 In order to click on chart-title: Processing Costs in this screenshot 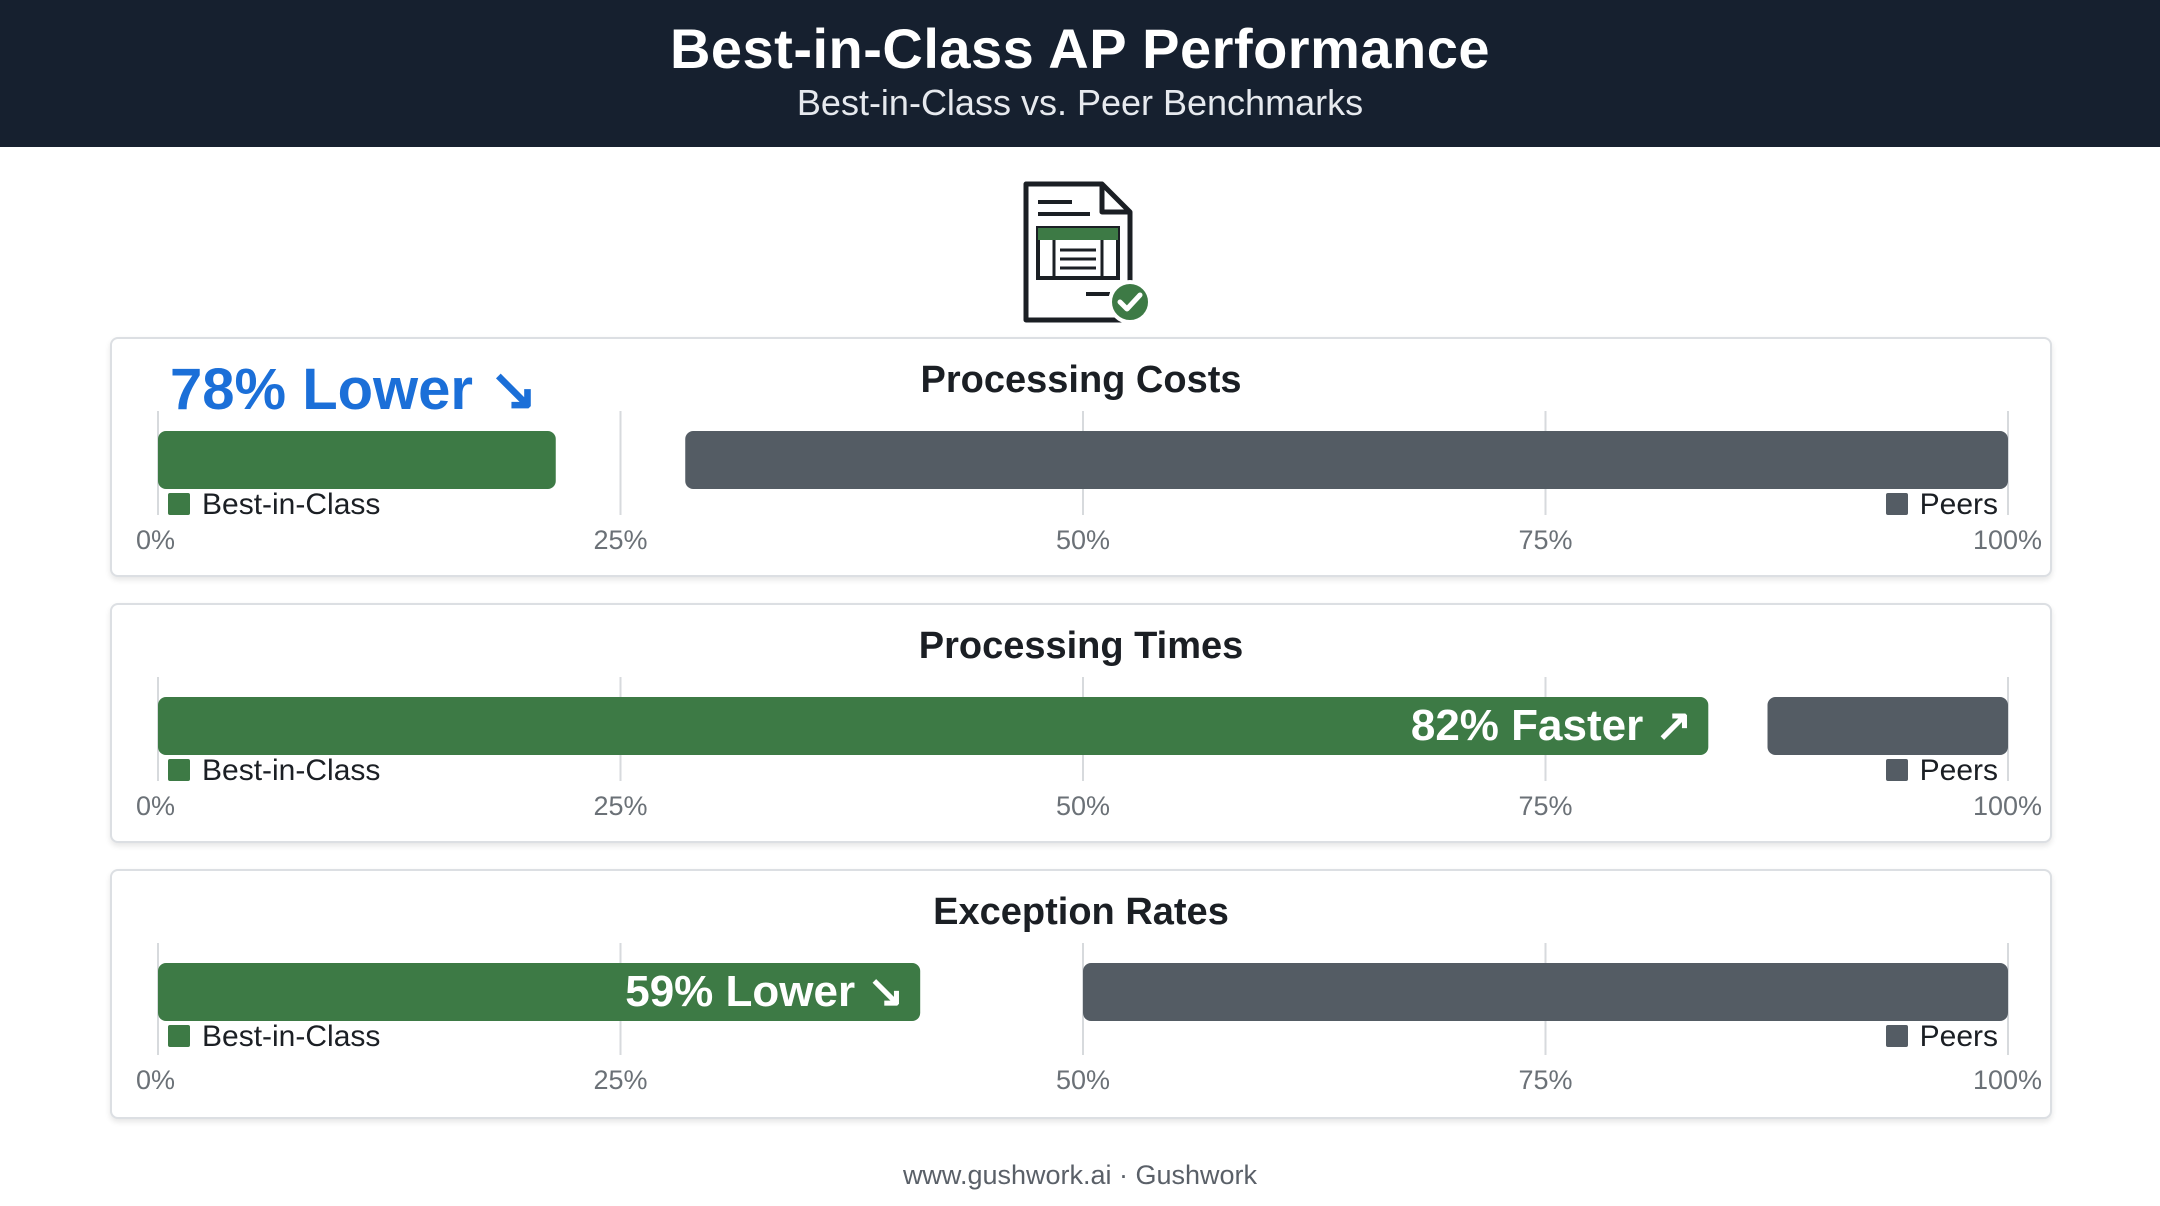, I will do `click(1081, 380)`.